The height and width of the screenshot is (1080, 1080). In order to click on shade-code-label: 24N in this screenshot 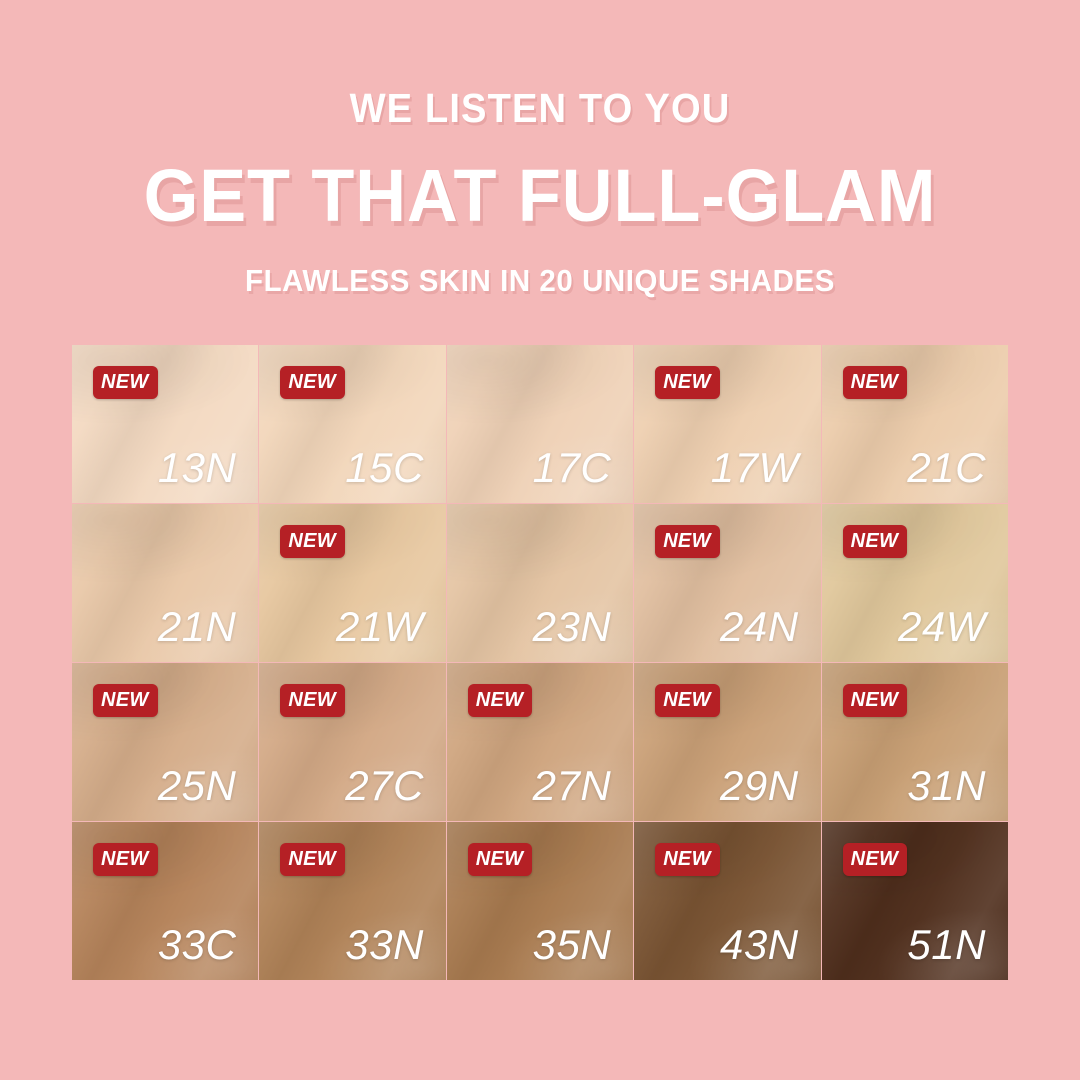, I will do `click(759, 626)`.